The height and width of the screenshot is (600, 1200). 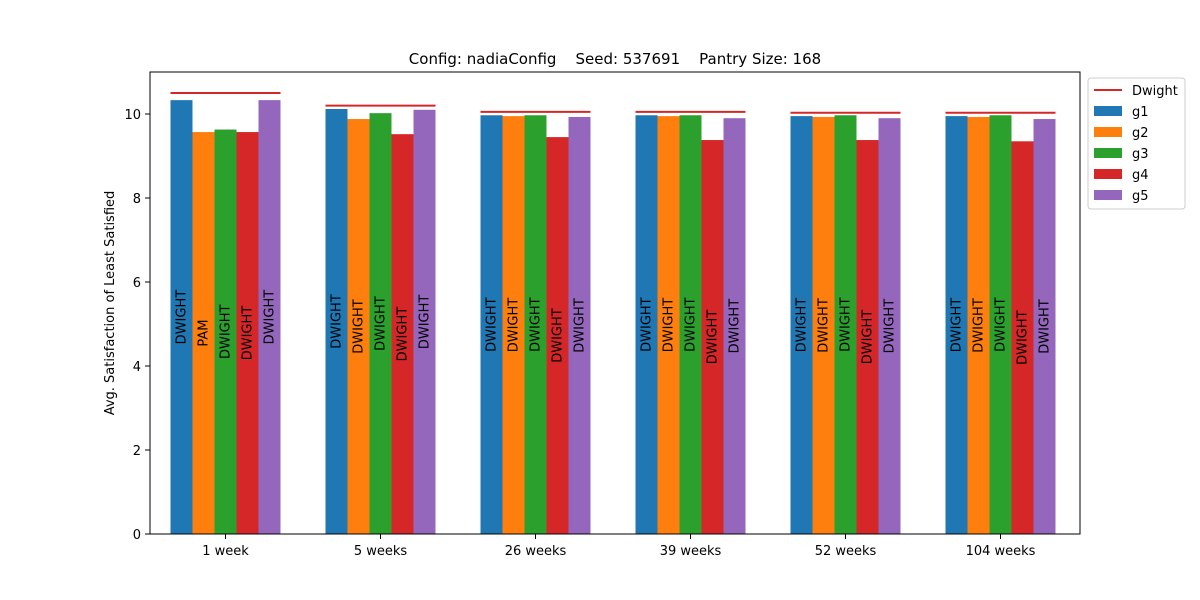 I want to click on bar-label-g4-4: DWIGHT, so click(x=868, y=337).